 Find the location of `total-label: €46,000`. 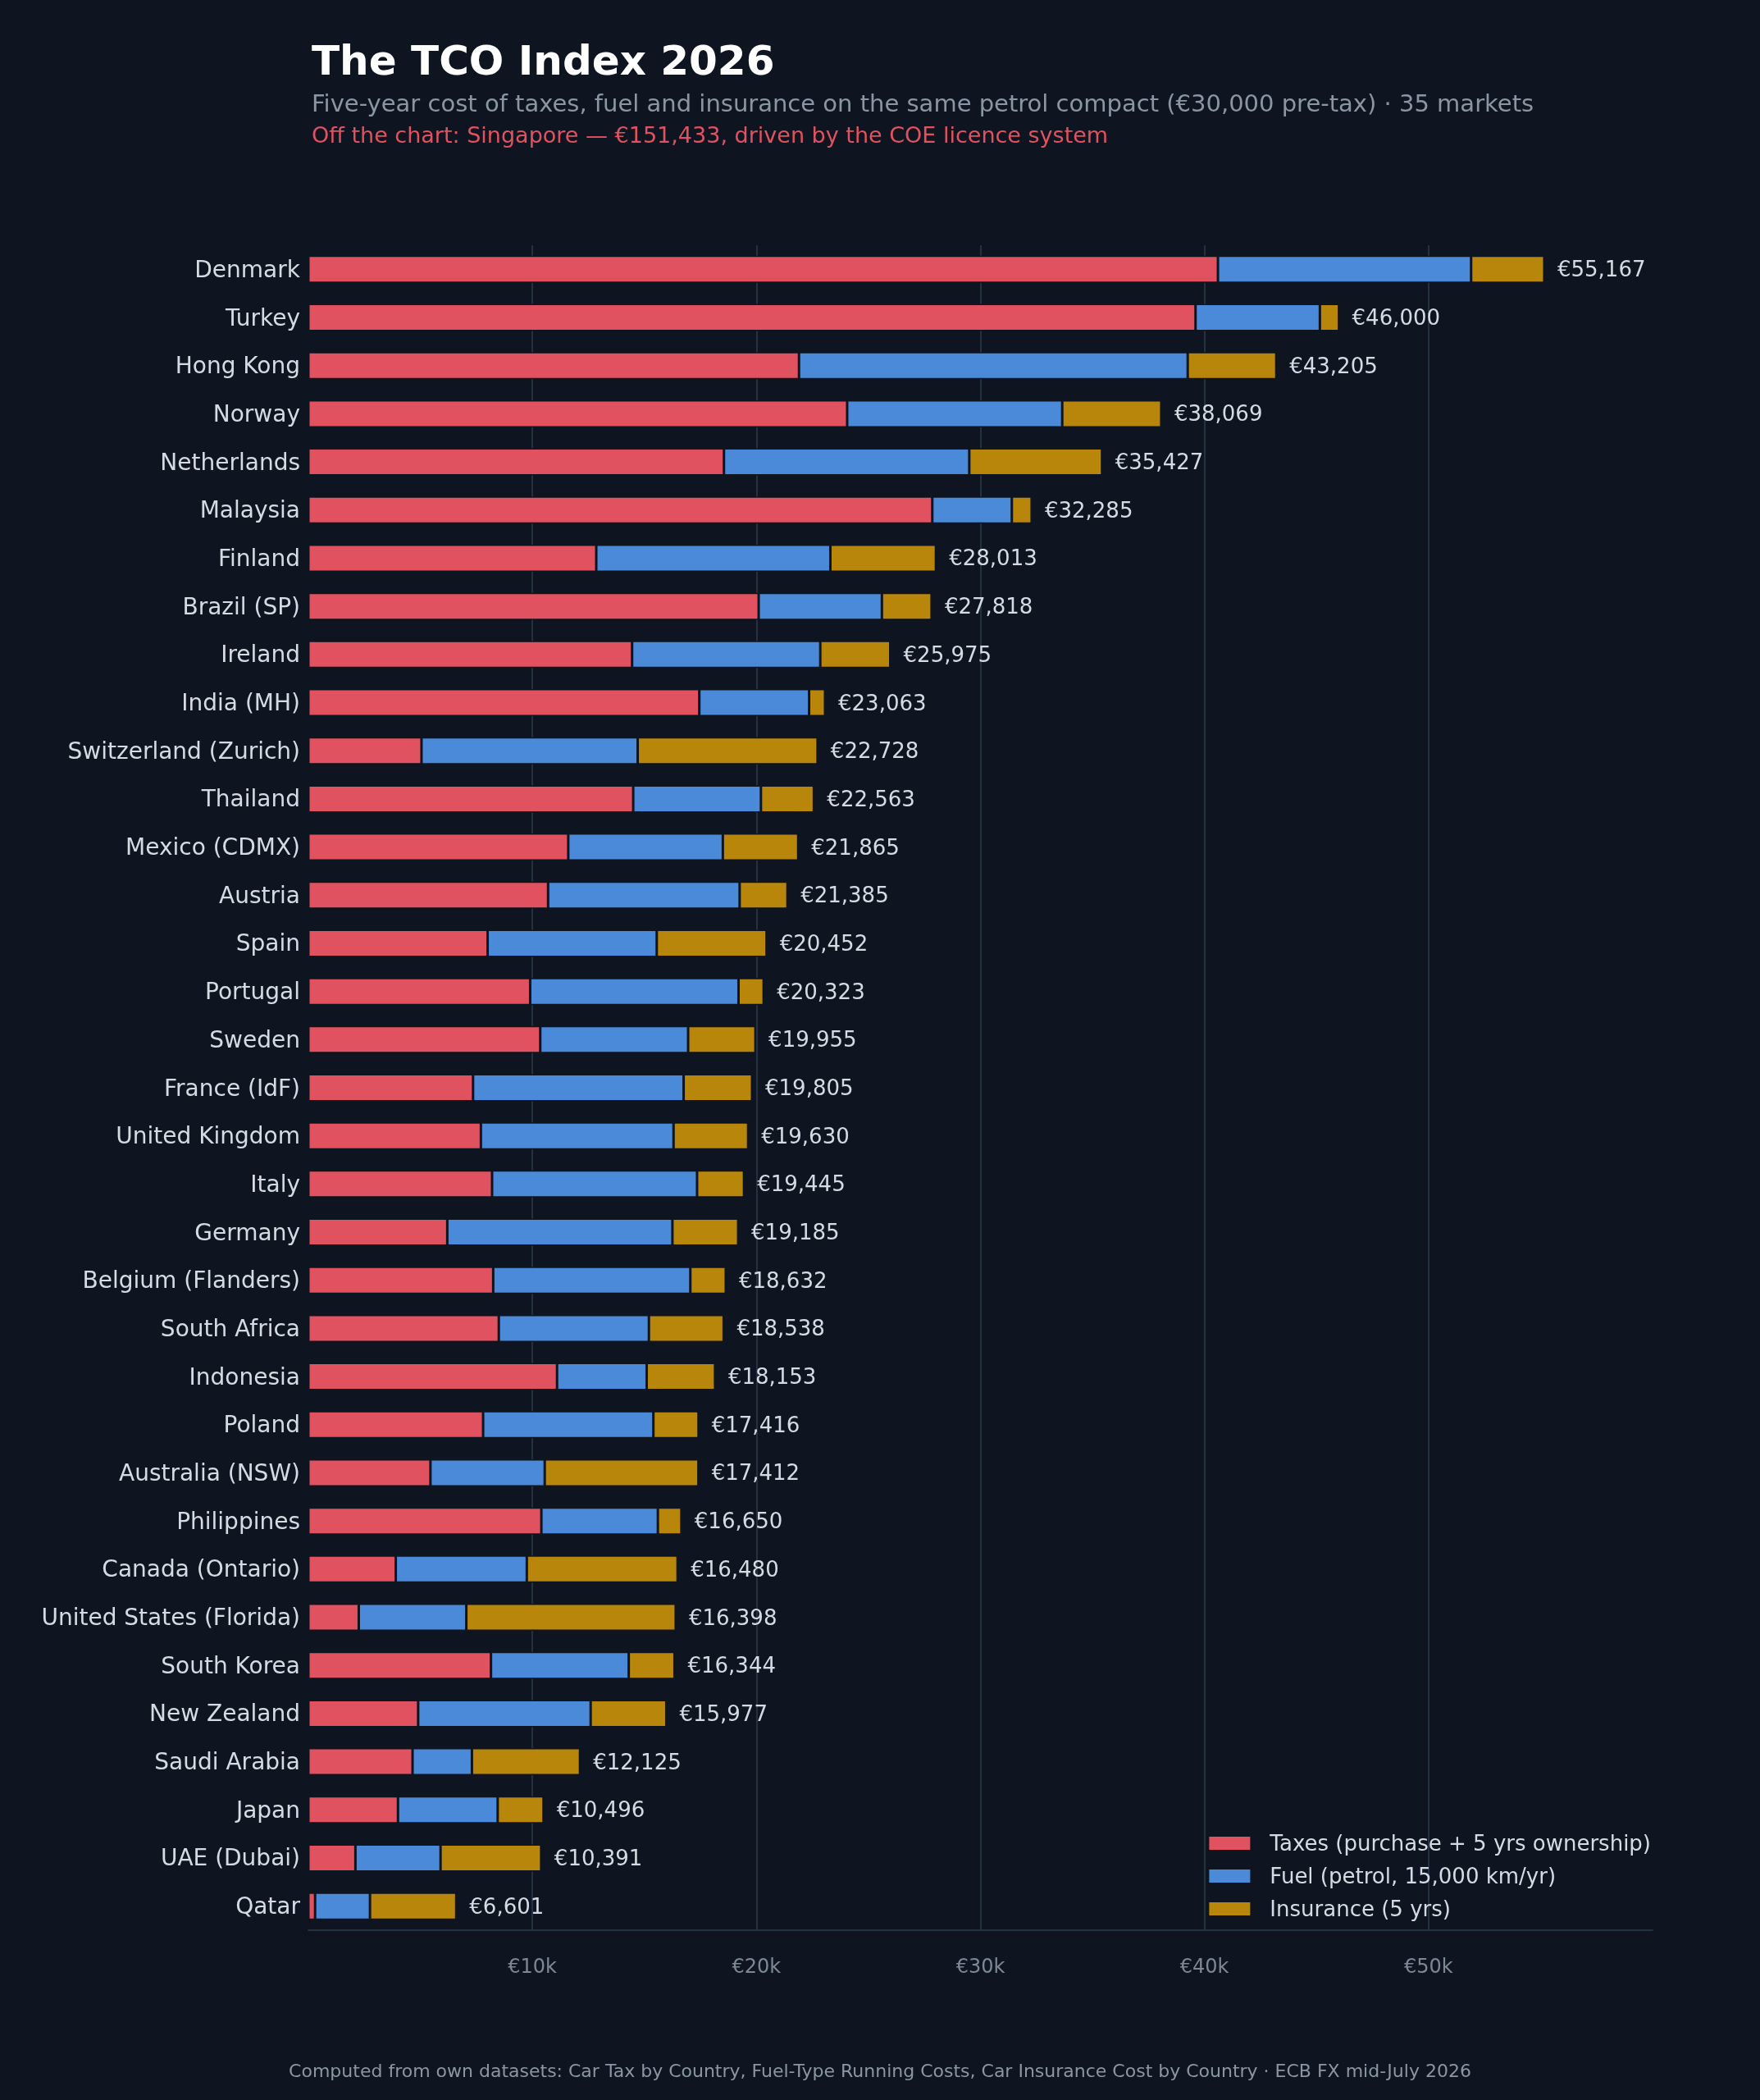

total-label: €46,000 is located at coordinates (1396, 318).